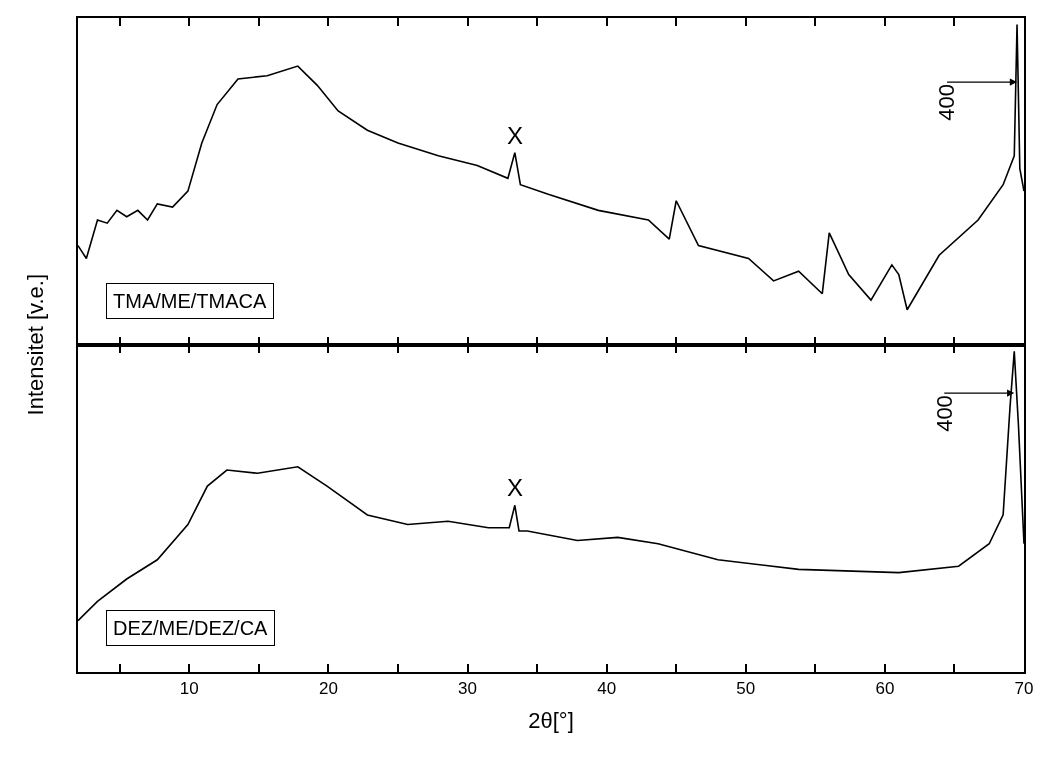 The width and height of the screenshot is (1045, 767). Describe the element at coordinates (467, 689) in the screenshot. I see `x-tick-label: 30` at that location.